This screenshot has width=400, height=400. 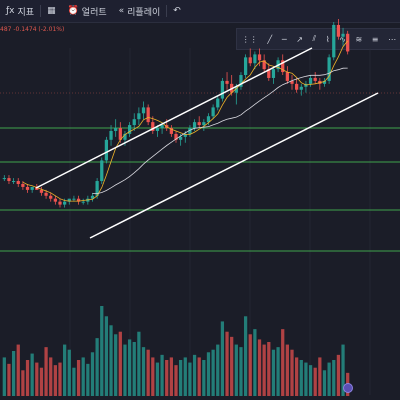 What do you see at coordinates (270, 39) in the screenshot?
I see `trend-line-icon: ╱` at bounding box center [270, 39].